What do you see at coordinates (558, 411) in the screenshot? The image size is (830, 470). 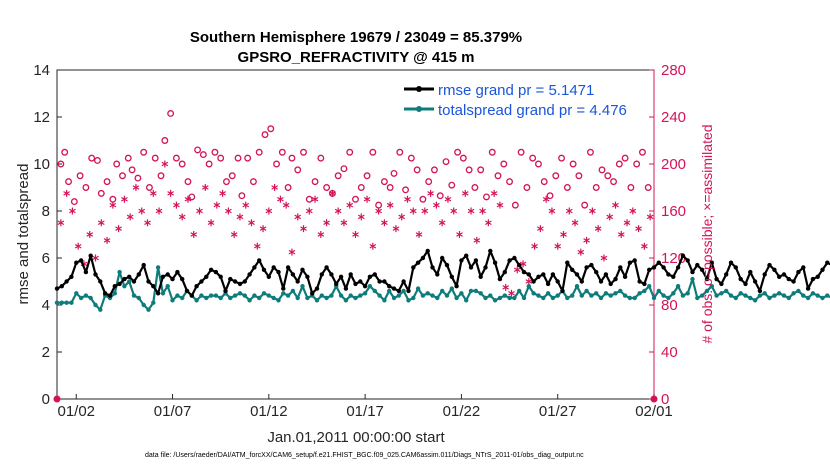 I see `x-tick-label: 01/27` at bounding box center [558, 411].